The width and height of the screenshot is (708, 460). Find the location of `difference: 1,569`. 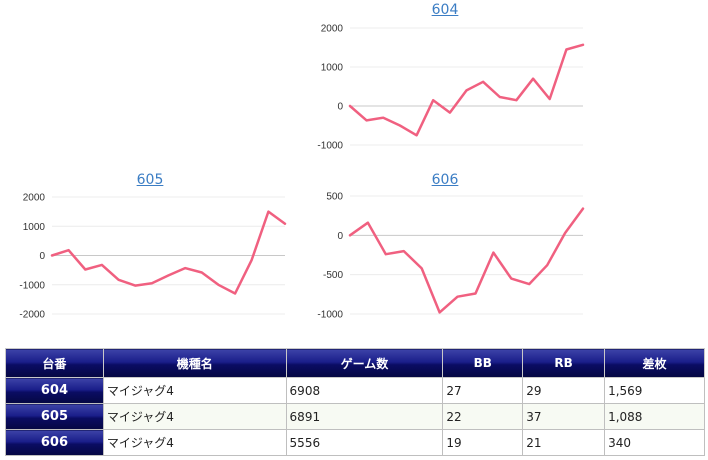

difference: 1,569 is located at coordinates (654, 390).